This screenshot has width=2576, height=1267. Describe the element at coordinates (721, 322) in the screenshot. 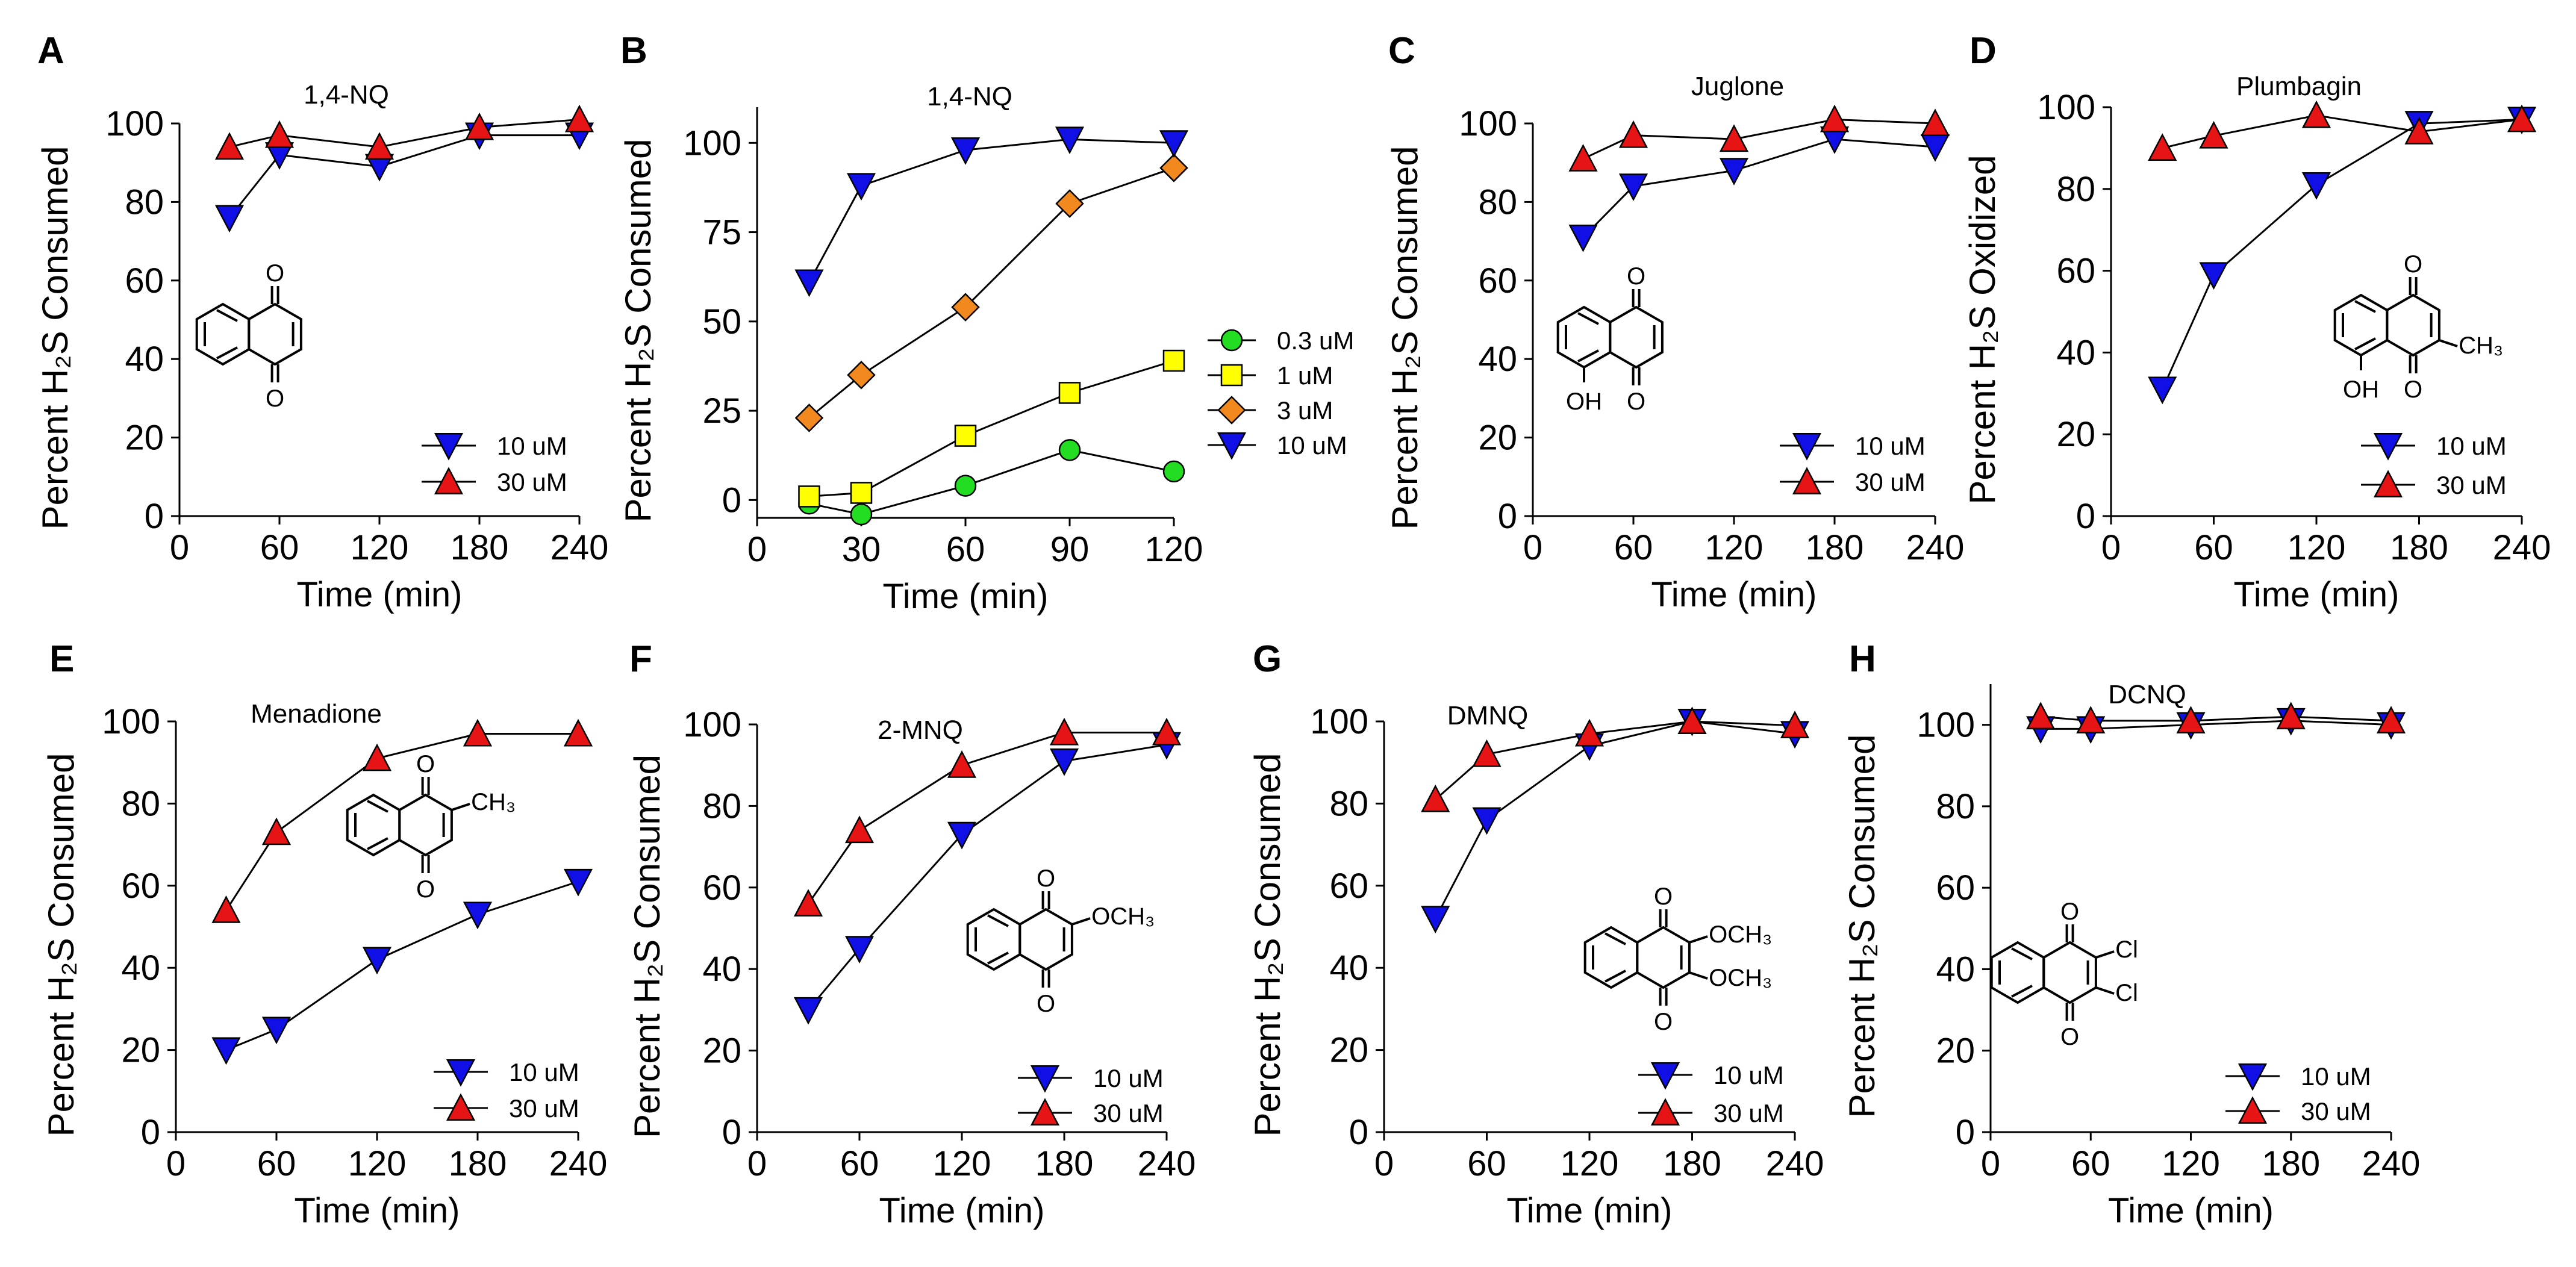

I see `y-tick-label: 50` at that location.